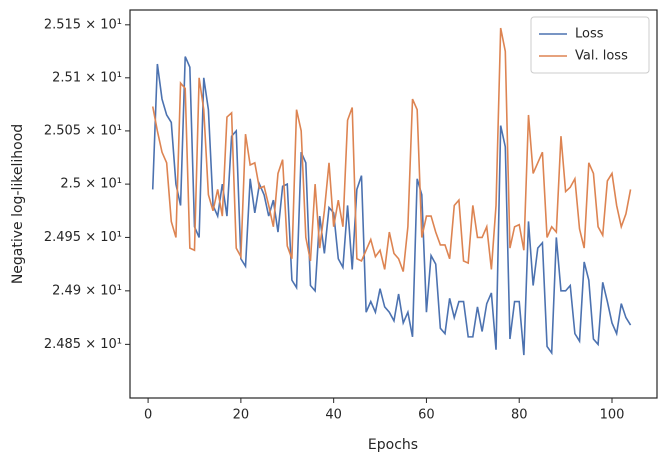  I want to click on x-axis-label: Epochs, so click(393, 445).